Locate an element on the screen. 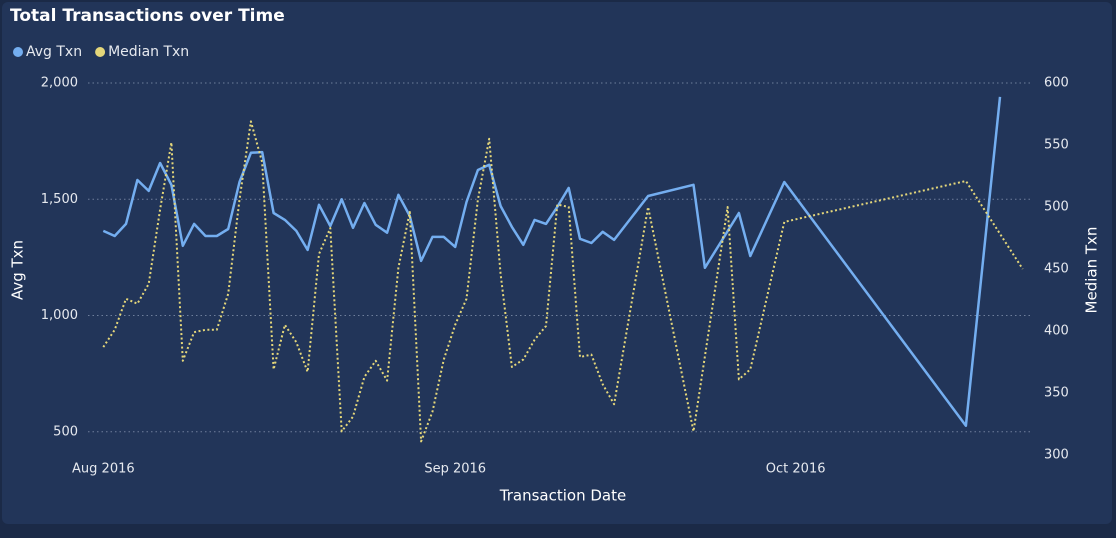 Image resolution: width=1116 pixels, height=538 pixels. legend-label: Median Txn is located at coordinates (148, 52).